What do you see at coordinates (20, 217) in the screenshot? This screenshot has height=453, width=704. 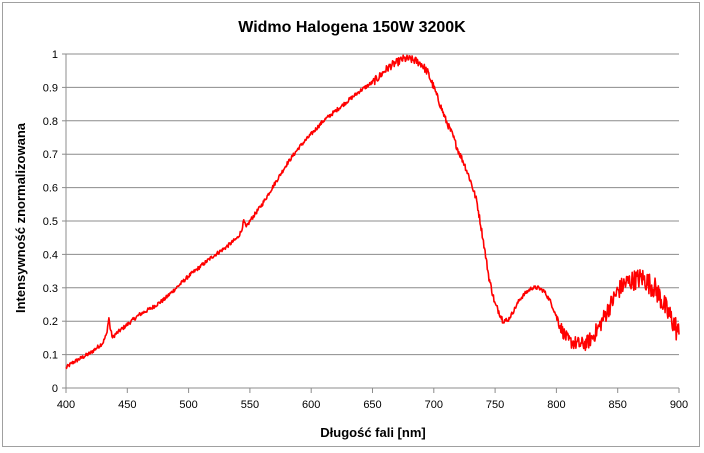 I see `y-axis-label: Intensywność znormalizowana` at bounding box center [20, 217].